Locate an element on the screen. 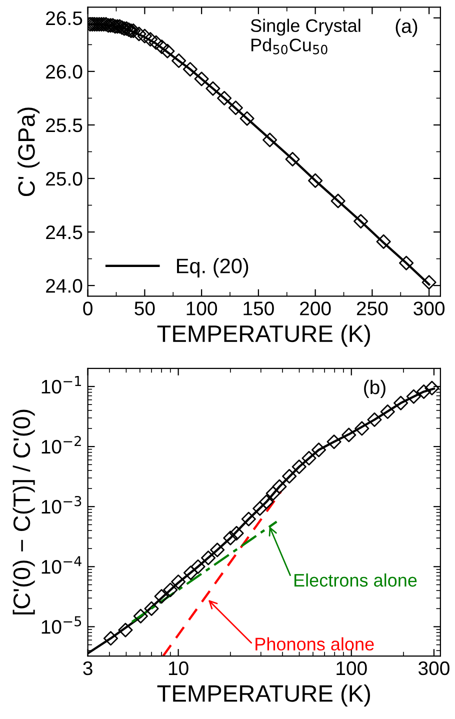  y-tick-label: 10$^{−4}$ is located at coordinates (62, 565).